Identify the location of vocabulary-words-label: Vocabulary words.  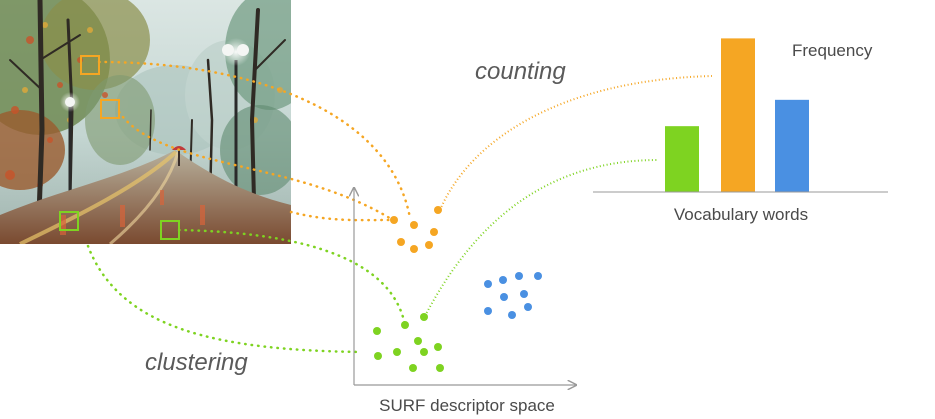
(741, 214).